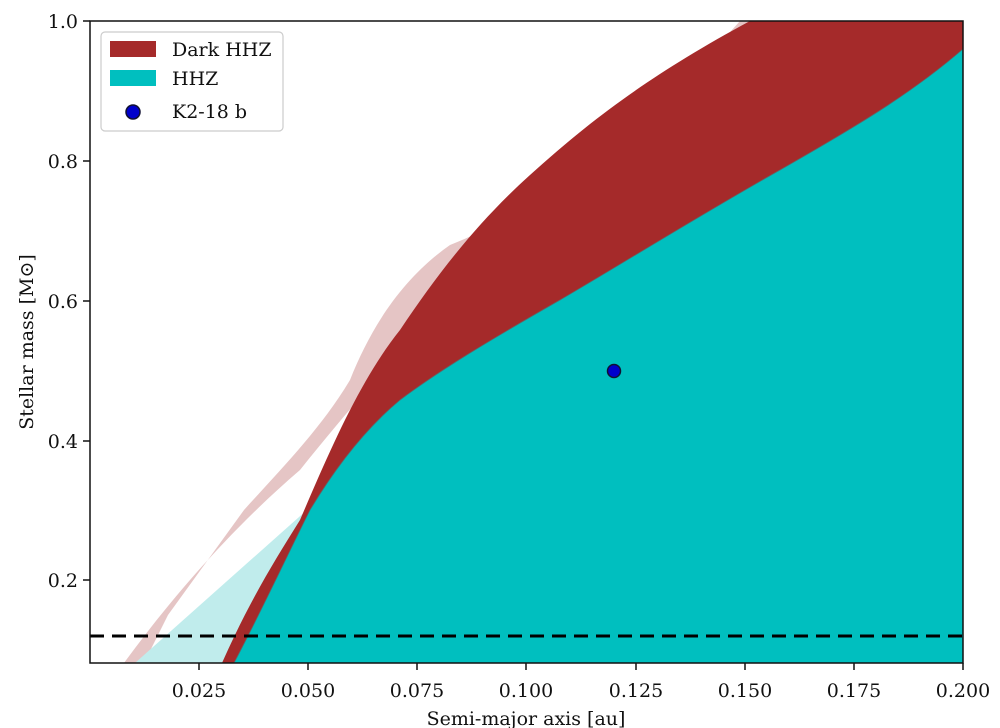  Describe the element at coordinates (209, 112) in the screenshot. I see `legend-label-k2-18b: K2-18 b` at that location.